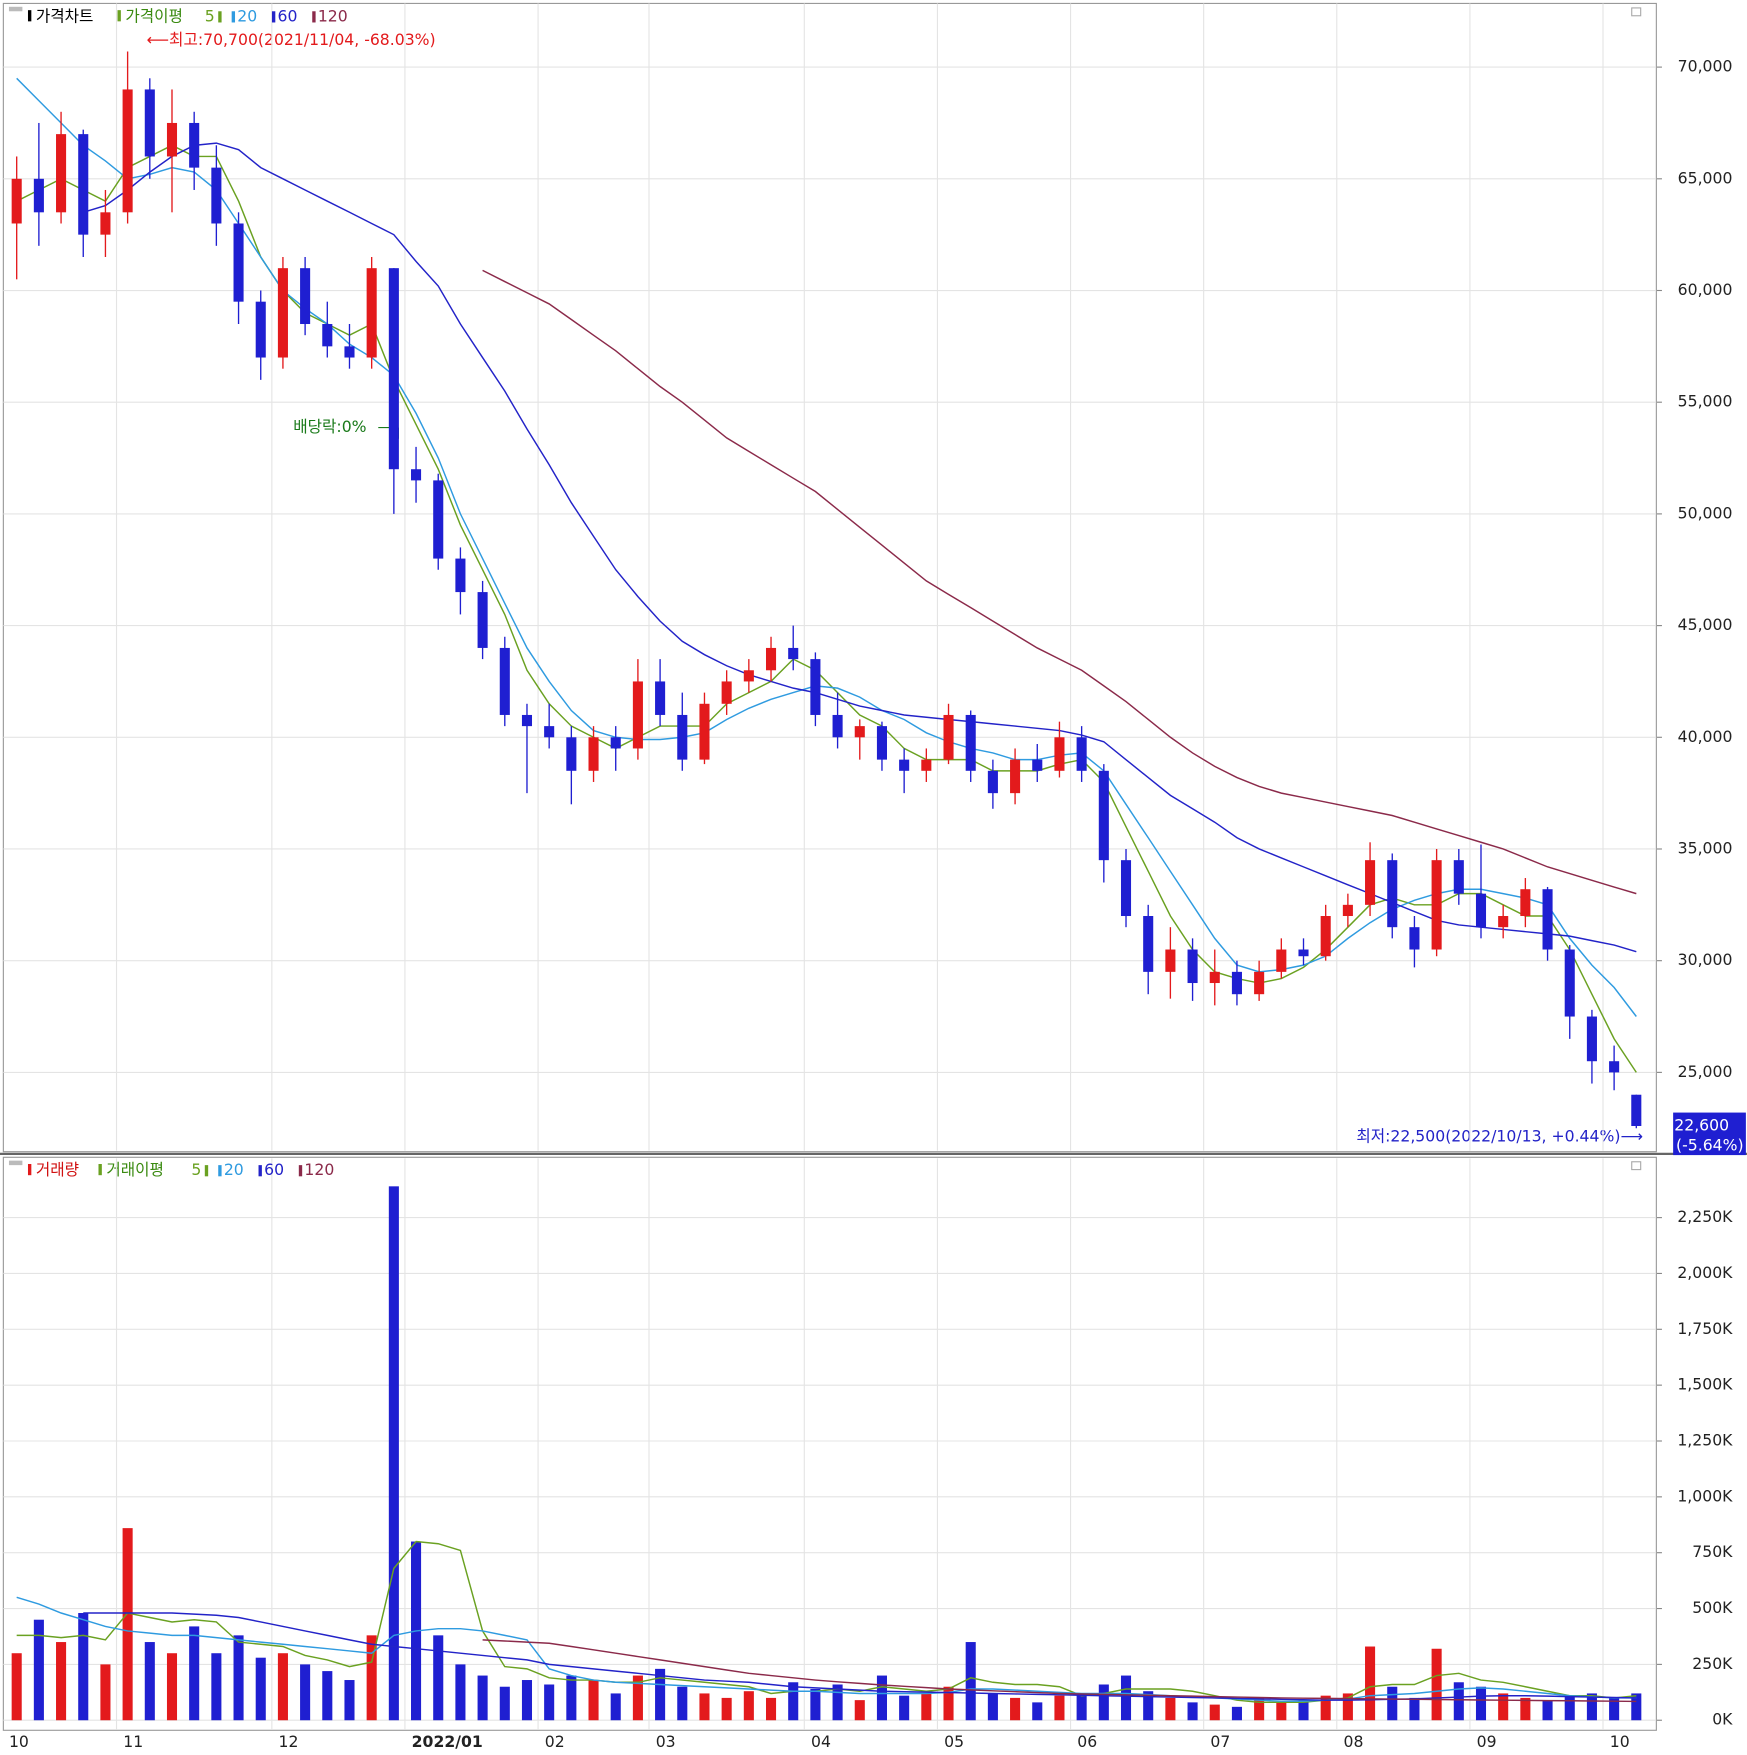  Describe the element at coordinates (1487, 1741) in the screenshot. I see `x-tick-label: 09` at that location.